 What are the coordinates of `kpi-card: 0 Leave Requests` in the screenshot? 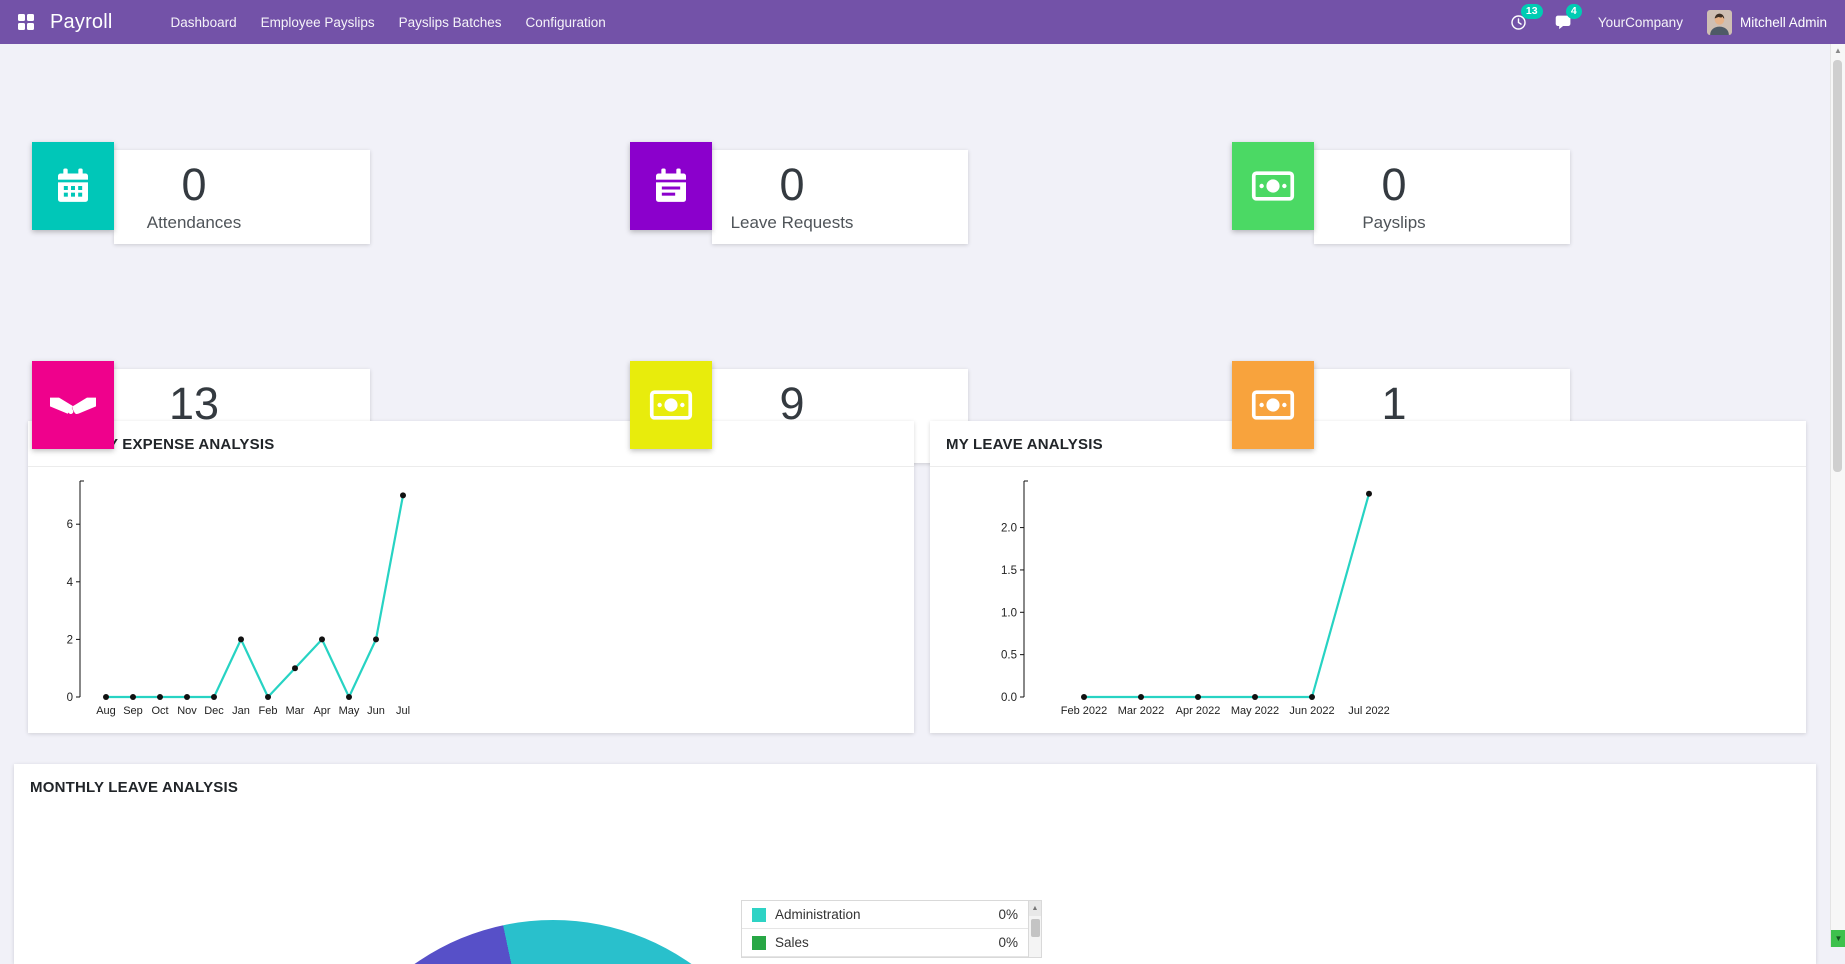 It's located at (840, 197).